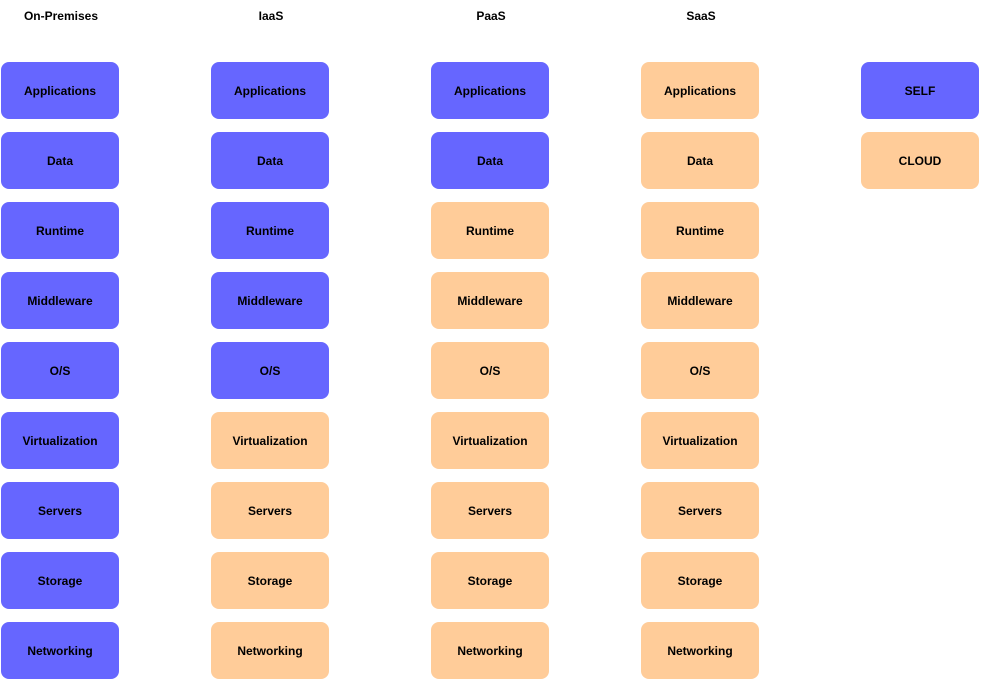  What do you see at coordinates (700, 90) in the screenshot?
I see `saas-layer-applications: Applications` at bounding box center [700, 90].